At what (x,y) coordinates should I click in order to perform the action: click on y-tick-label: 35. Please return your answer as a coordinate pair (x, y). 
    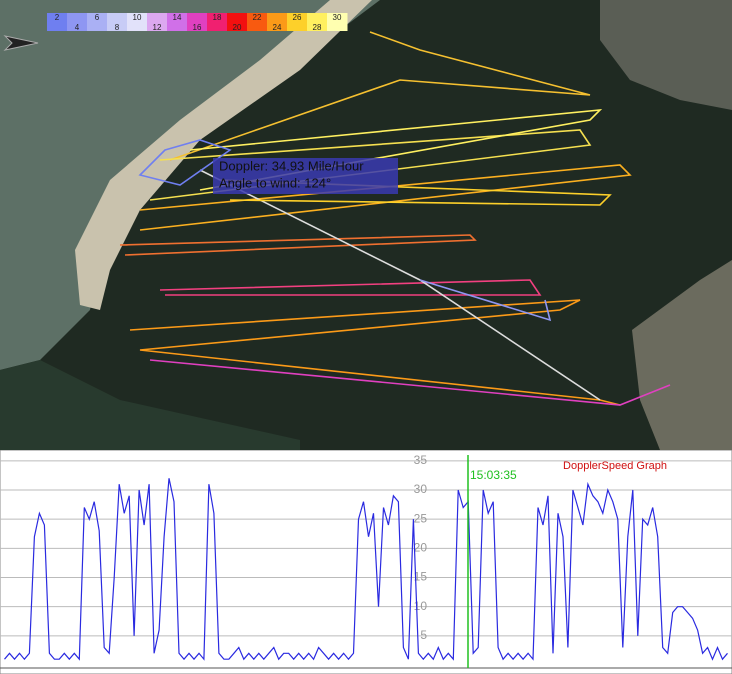
    Looking at the image, I should click on (421, 460).